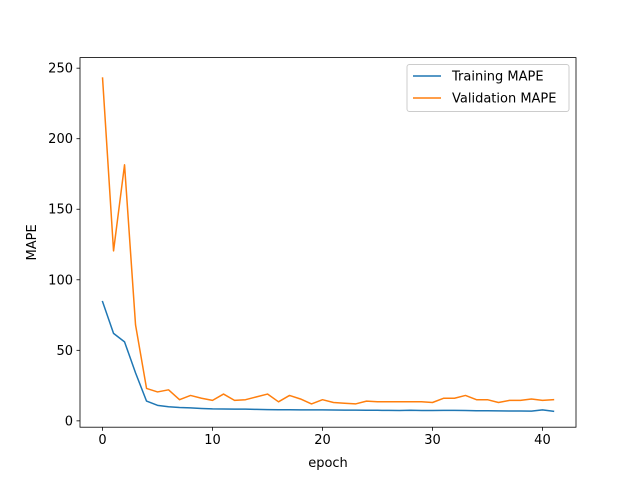 This screenshot has width=640, height=480. I want to click on x-tick-label: 30, so click(432, 440).